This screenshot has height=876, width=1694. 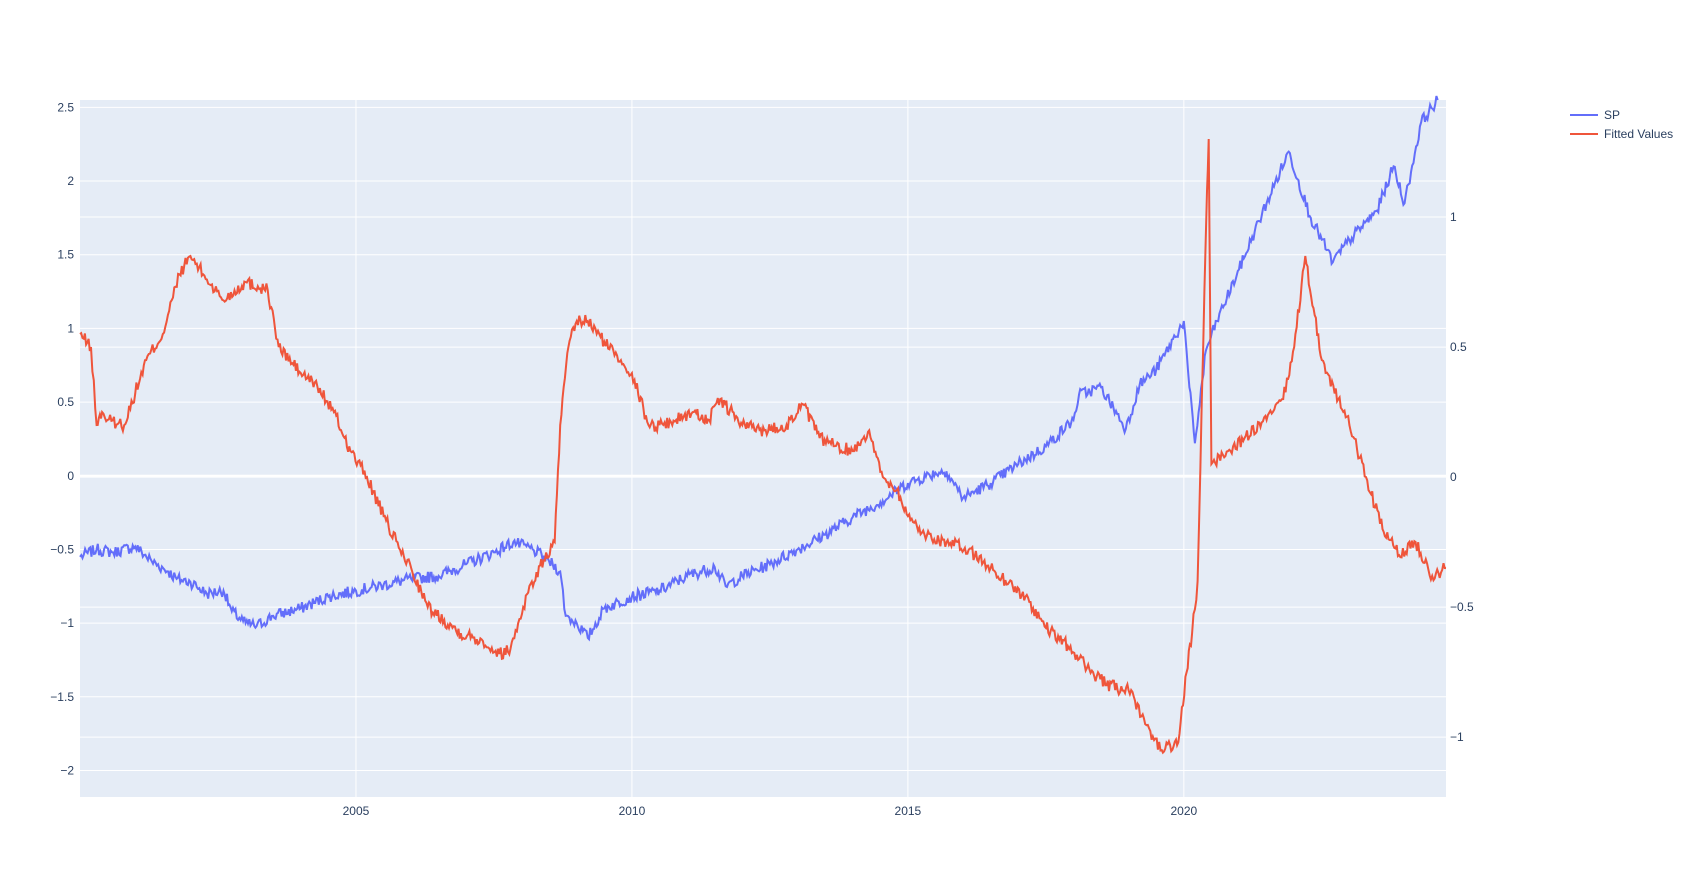 What do you see at coordinates (65, 255) in the screenshot?
I see `y-tick-label-left: 1.5` at bounding box center [65, 255].